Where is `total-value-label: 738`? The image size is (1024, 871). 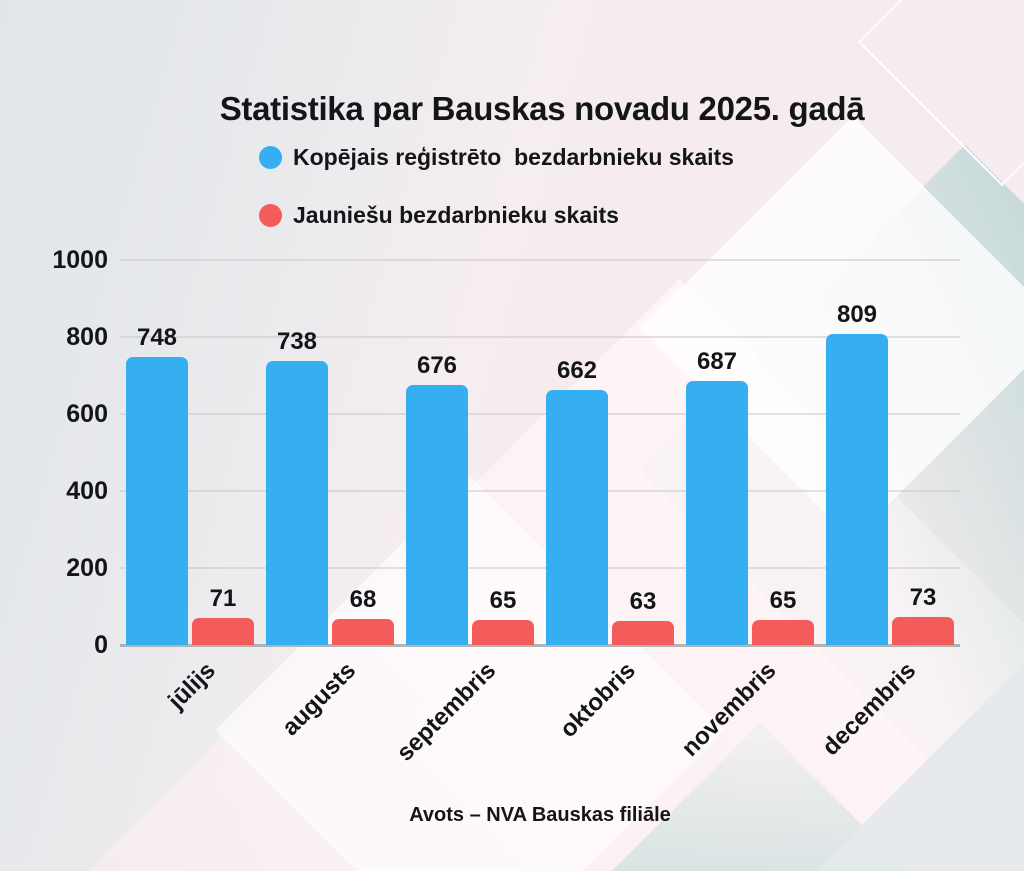
total-value-label: 738 is located at coordinates (297, 341).